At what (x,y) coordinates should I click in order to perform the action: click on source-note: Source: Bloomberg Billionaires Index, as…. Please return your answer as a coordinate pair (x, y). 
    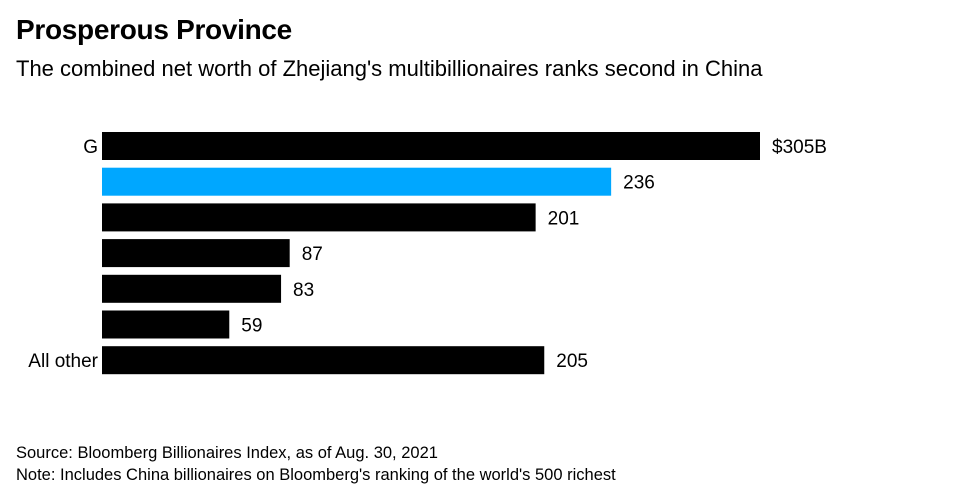
    Looking at the image, I should click on (227, 453).